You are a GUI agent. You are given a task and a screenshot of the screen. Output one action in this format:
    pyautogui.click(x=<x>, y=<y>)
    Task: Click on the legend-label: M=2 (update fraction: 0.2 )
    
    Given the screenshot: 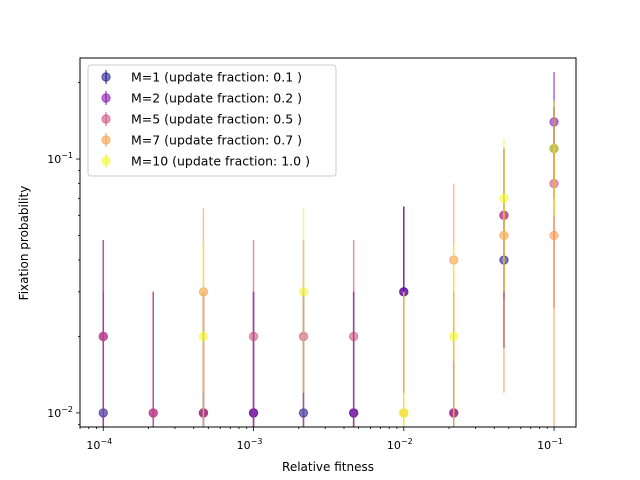 What is the action you would take?
    pyautogui.click(x=216, y=98)
    